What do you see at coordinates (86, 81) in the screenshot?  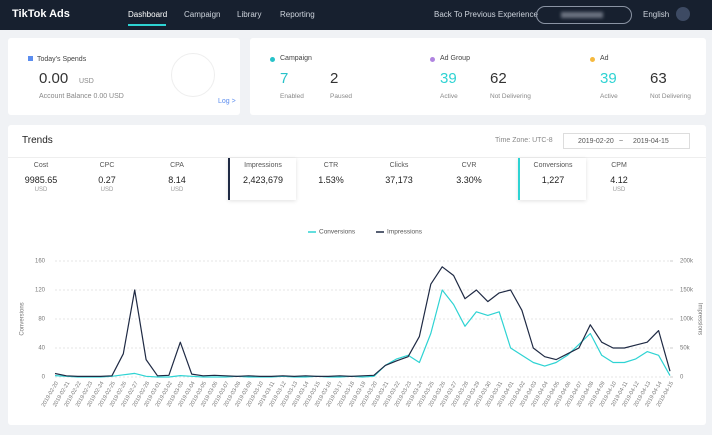 I see `spends-unit: USD` at bounding box center [86, 81].